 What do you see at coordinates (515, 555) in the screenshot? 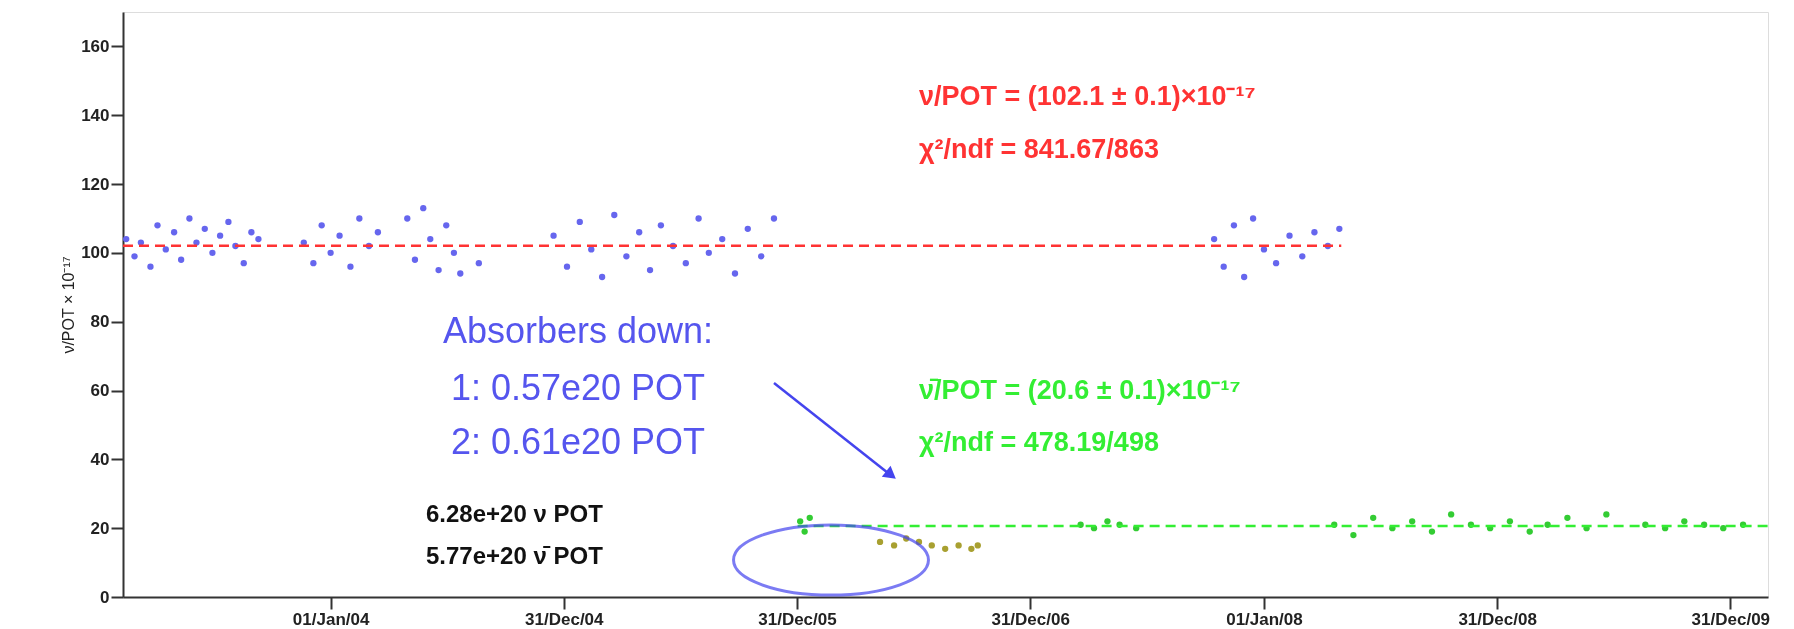
I see `annotation: 5.77e+20 ν̄ POT` at bounding box center [515, 555].